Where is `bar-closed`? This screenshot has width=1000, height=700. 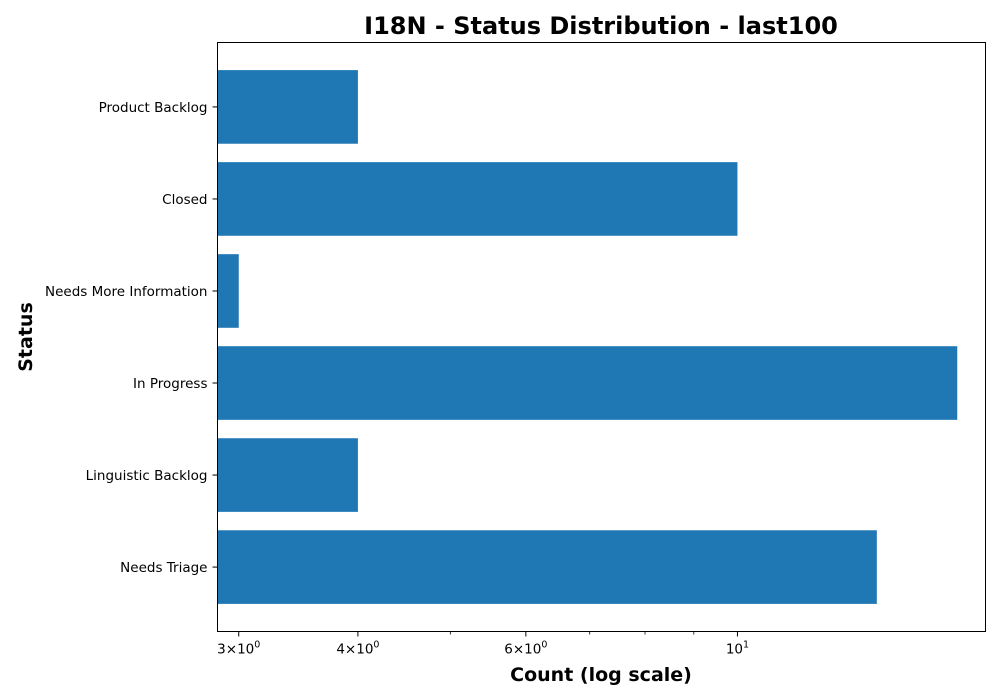
bar-closed is located at coordinates (477, 199).